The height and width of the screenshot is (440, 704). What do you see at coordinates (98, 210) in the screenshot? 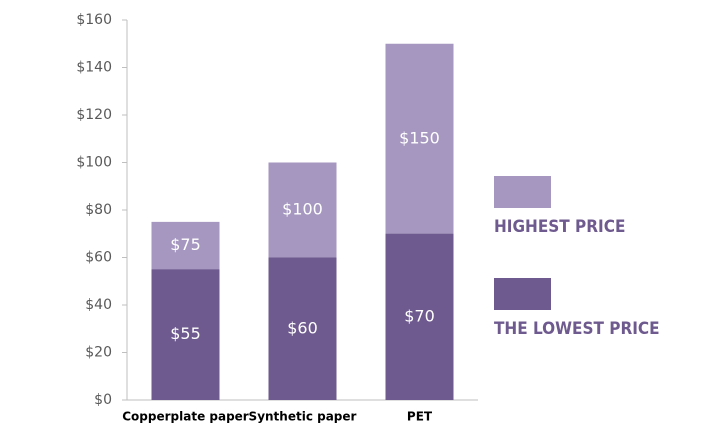
I see `y-tick-label: $80` at bounding box center [98, 210].